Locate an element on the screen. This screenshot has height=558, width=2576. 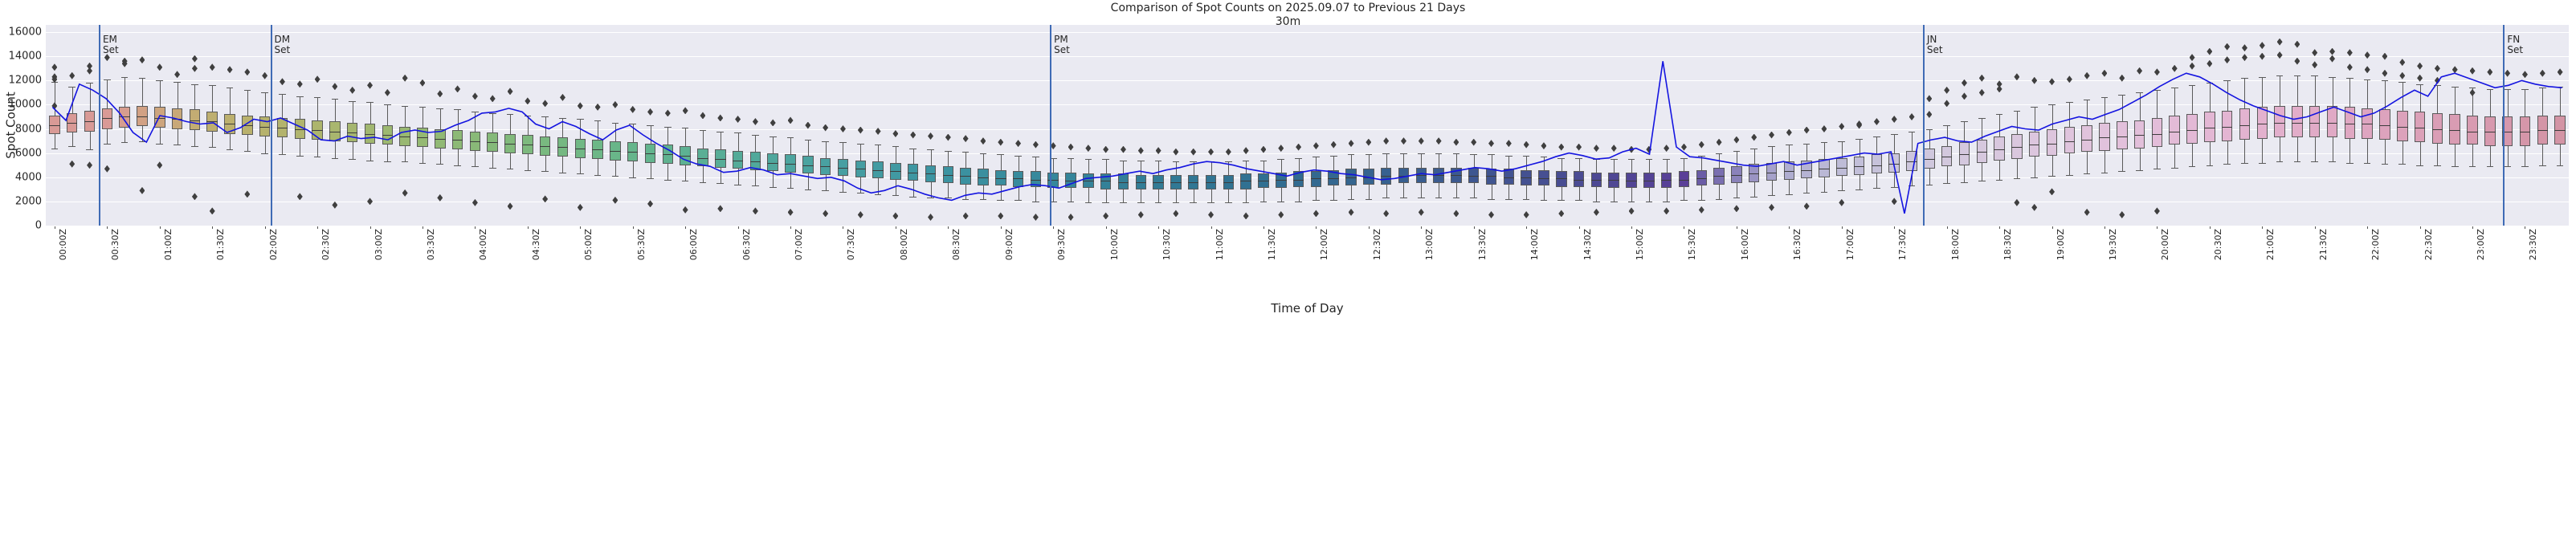
y-axis-ticks: 0 2000 4000 6000 8000 10000 12000 14000 16000 is located at coordinates (21, 128).